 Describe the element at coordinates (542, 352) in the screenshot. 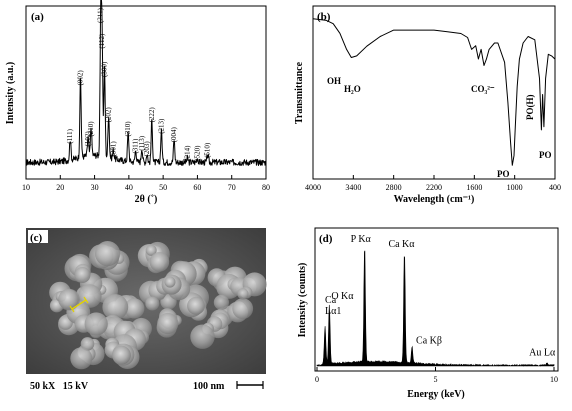

I see `panel-d-peak-label: Au Lα` at that location.